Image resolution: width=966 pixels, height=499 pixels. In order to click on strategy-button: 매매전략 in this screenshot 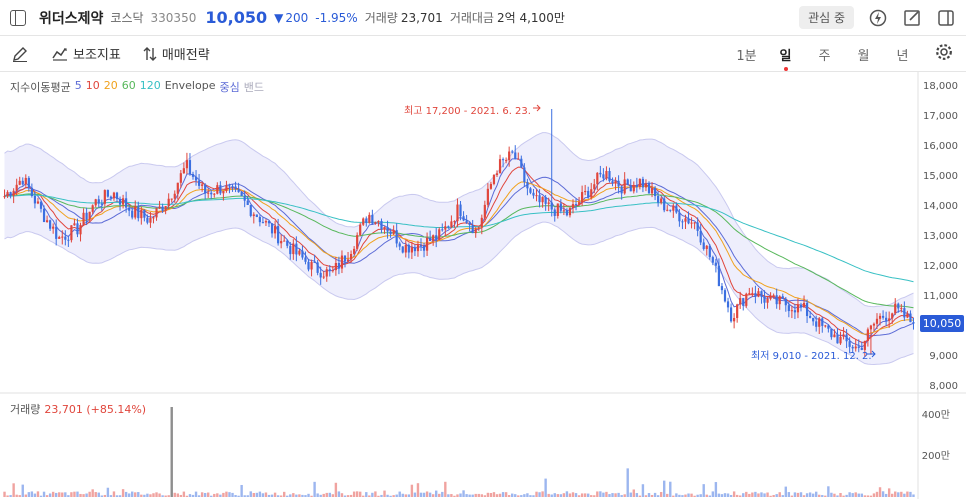, I will do `click(176, 53)`.